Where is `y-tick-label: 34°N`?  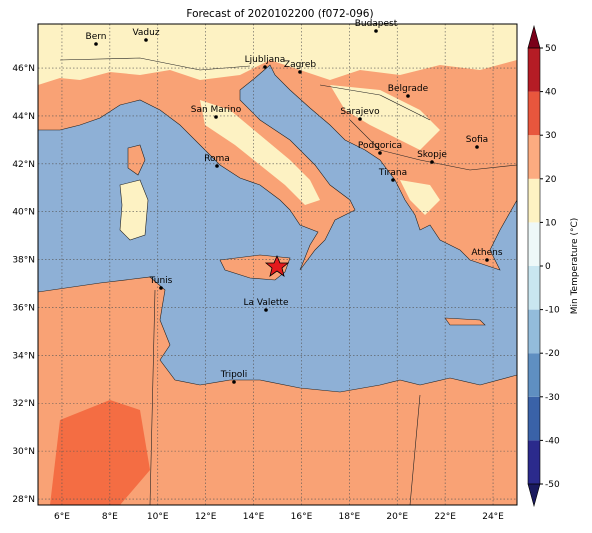 y-tick-label: 34°N is located at coordinates (23, 356).